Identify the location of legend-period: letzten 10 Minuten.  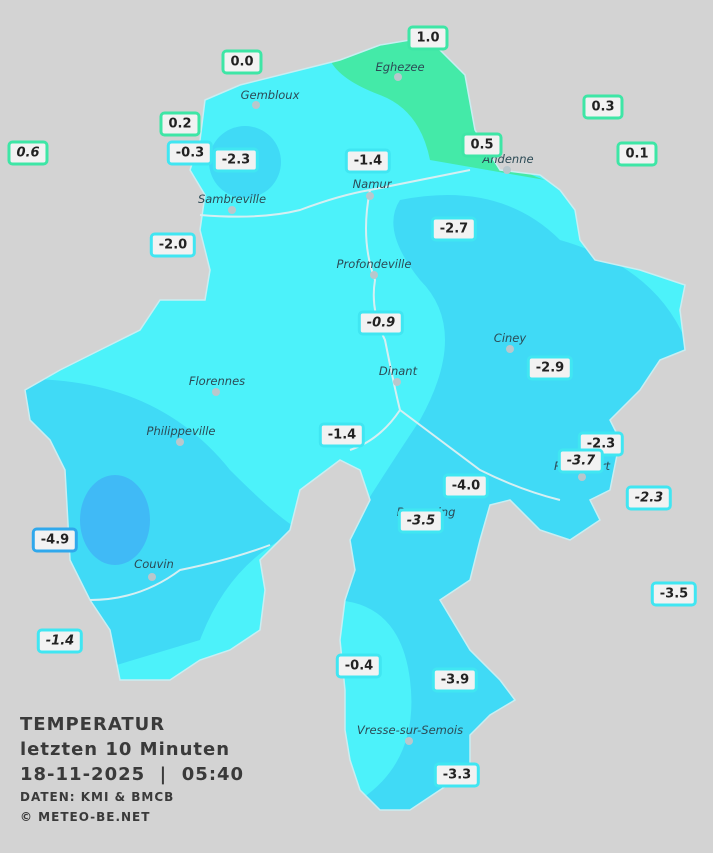
(125, 749).